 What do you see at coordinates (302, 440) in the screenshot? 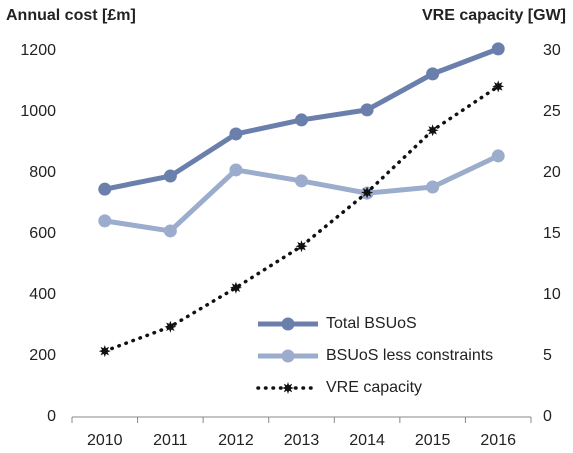
I see `x-tick-label: 2013` at bounding box center [302, 440].